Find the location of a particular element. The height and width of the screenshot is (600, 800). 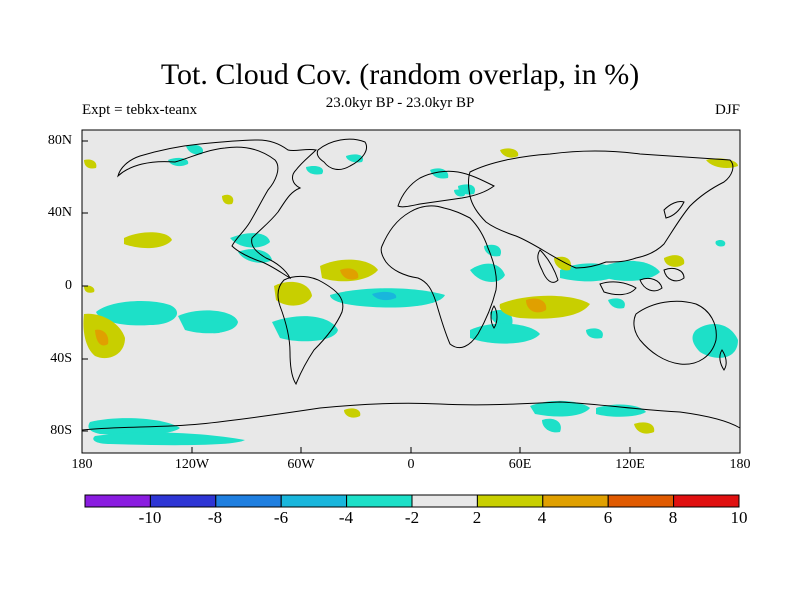

lon-label-180e: 180 is located at coordinates (740, 464).